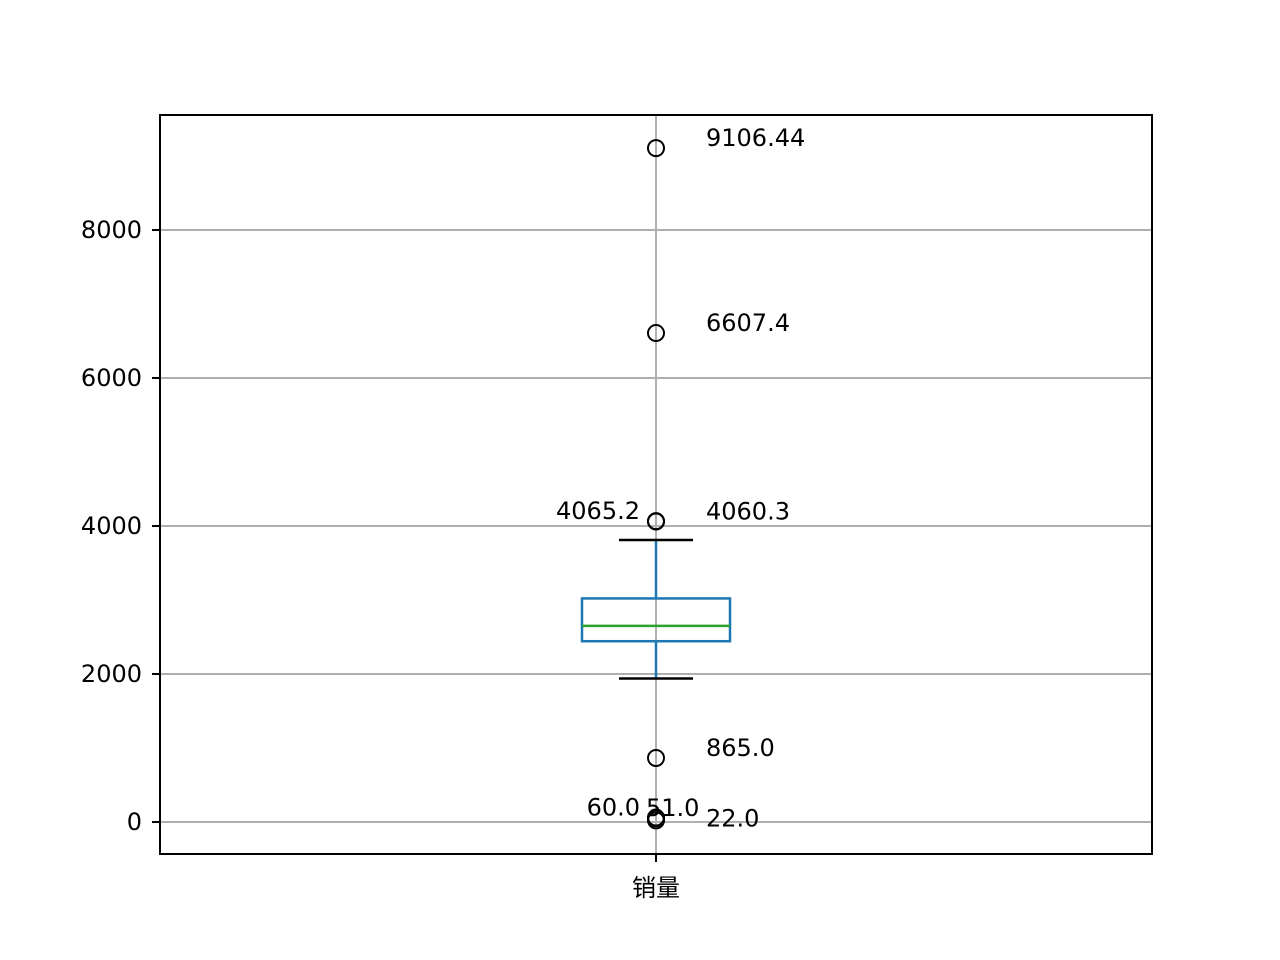  I want to click on y-tick-label: 6000, so click(111, 378).